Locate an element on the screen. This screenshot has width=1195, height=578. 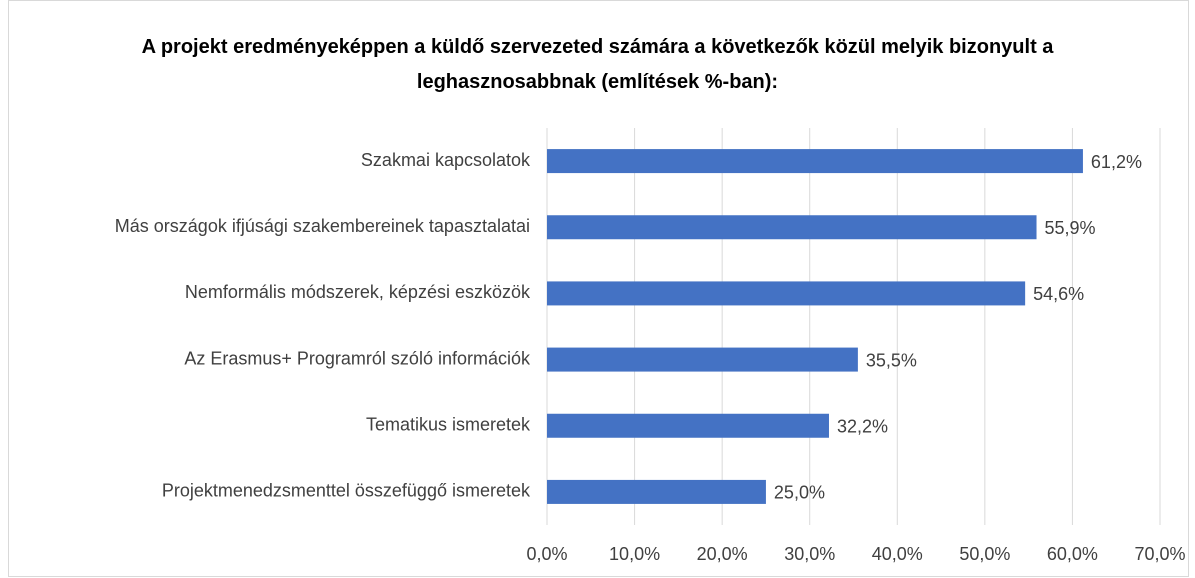
data-label: 35,5% is located at coordinates (891, 360).